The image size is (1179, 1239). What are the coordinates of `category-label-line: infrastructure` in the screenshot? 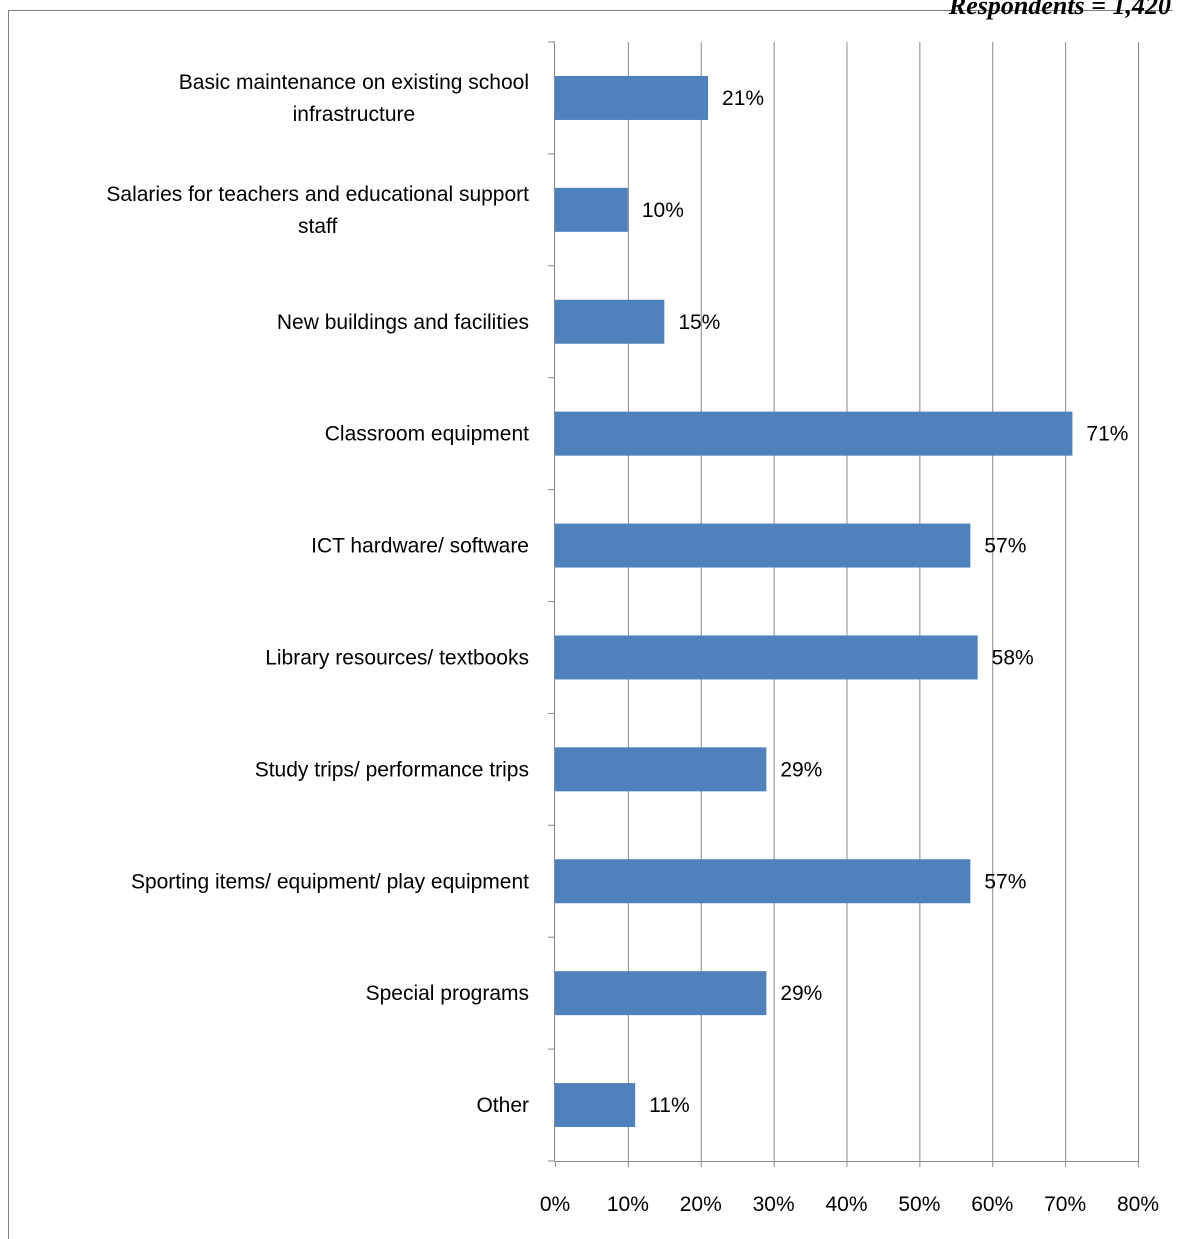 It's located at (354, 114).